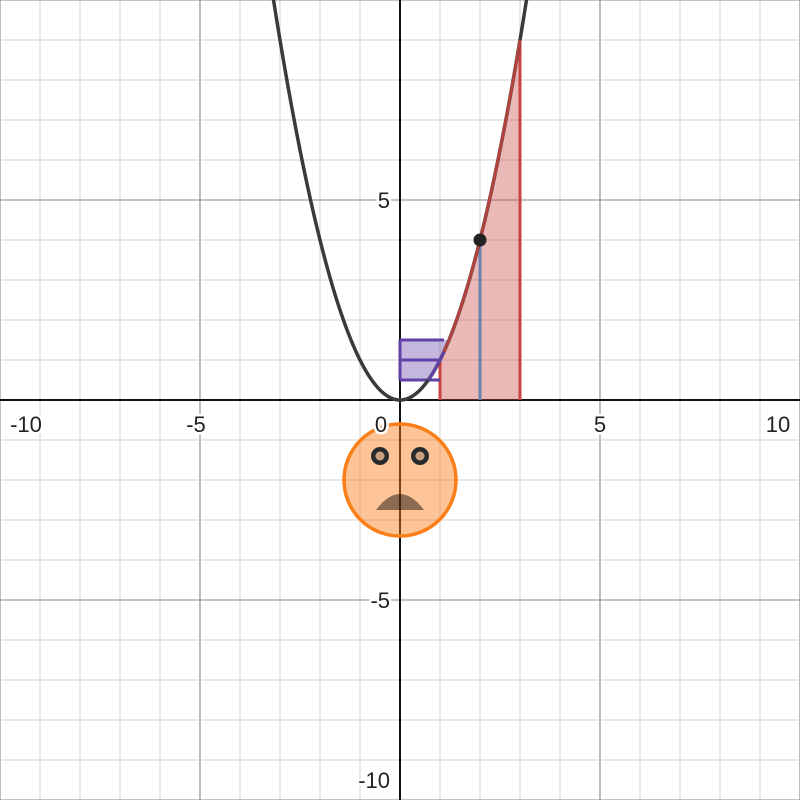  I want to click on x-tick-label-neg5: -5, so click(196, 424).